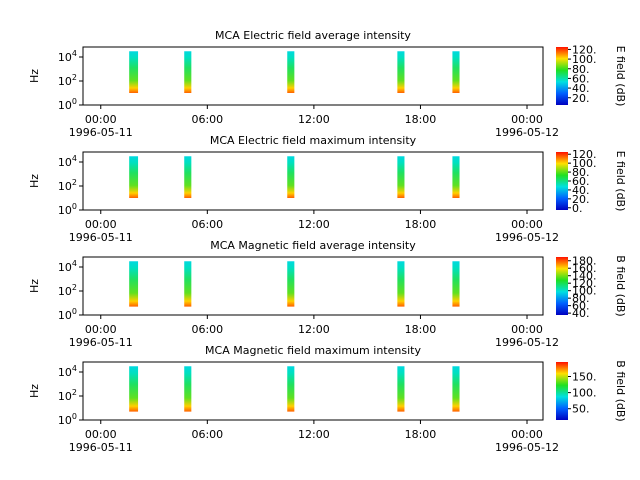 Image resolution: width=640 pixels, height=480 pixels. I want to click on panel-title: MCA Magnetic field average intensity, so click(313, 245).